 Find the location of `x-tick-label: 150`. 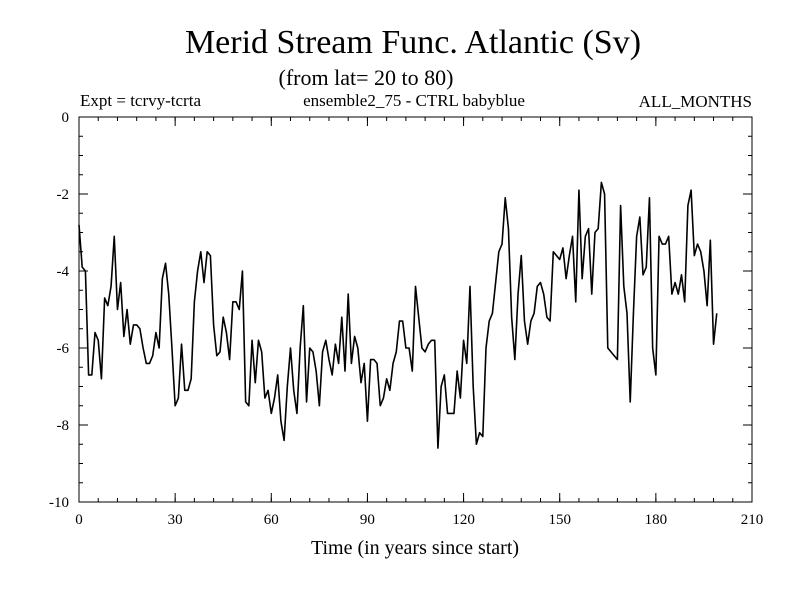

x-tick-label: 150 is located at coordinates (559, 520).